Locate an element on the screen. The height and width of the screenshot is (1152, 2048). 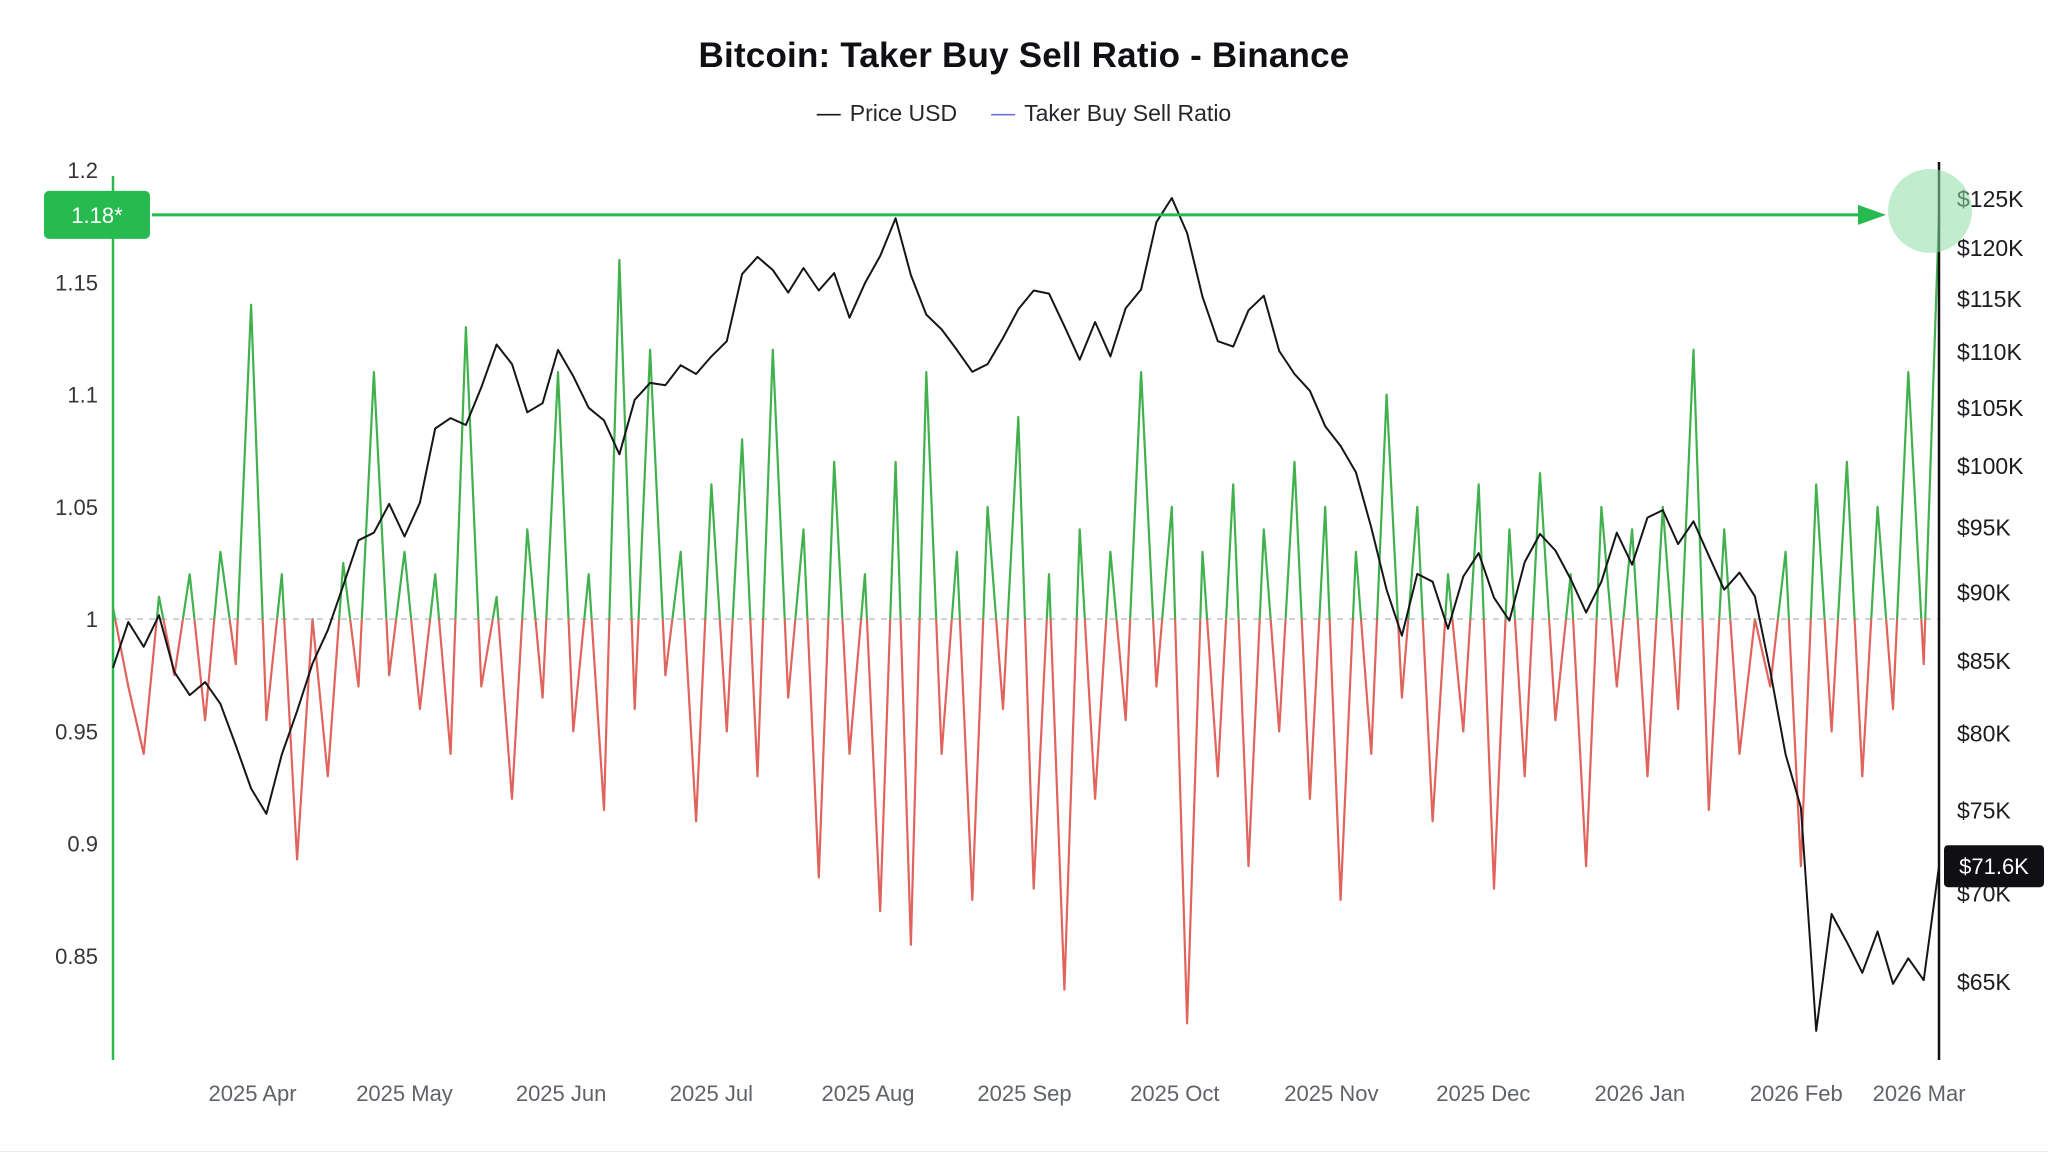
ratio-axis-tick: 0.9 is located at coordinates (82, 844).